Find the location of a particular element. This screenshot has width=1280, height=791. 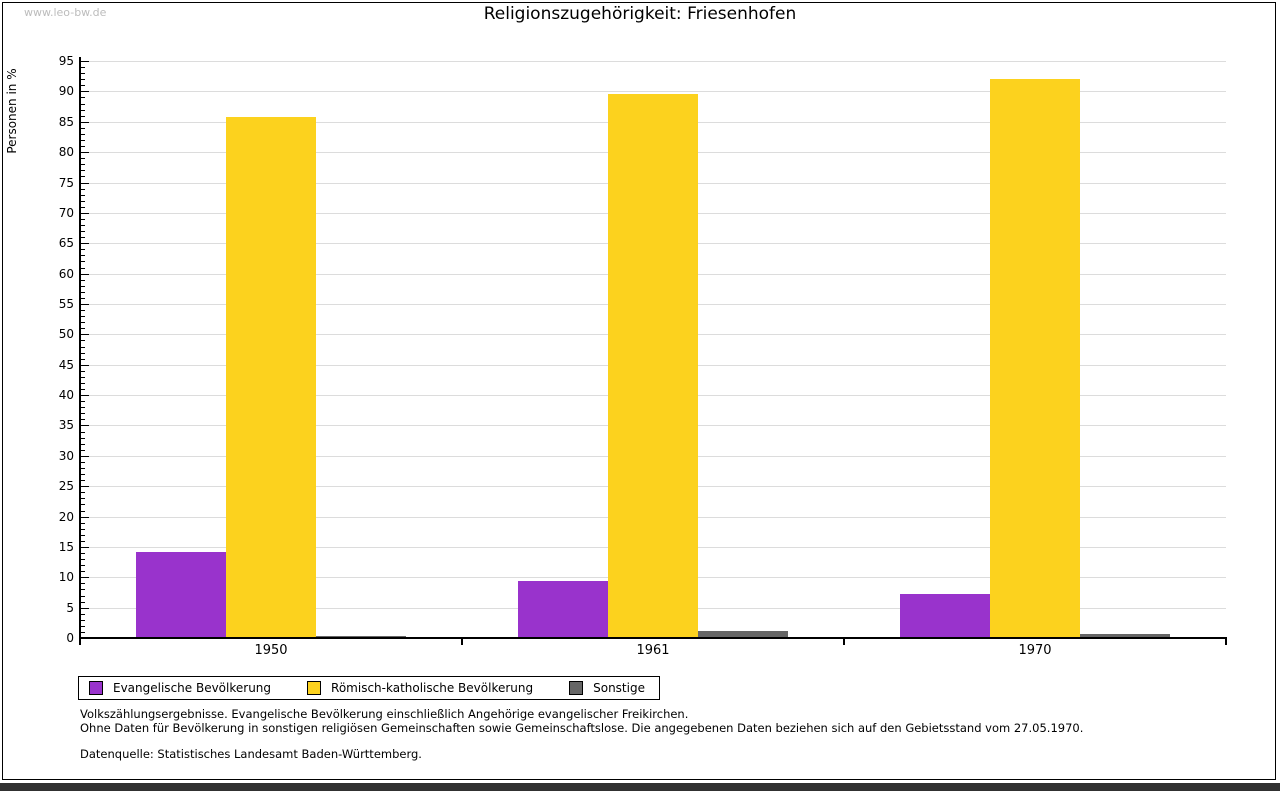

y-tick-label: 20 is located at coordinates (66, 516).